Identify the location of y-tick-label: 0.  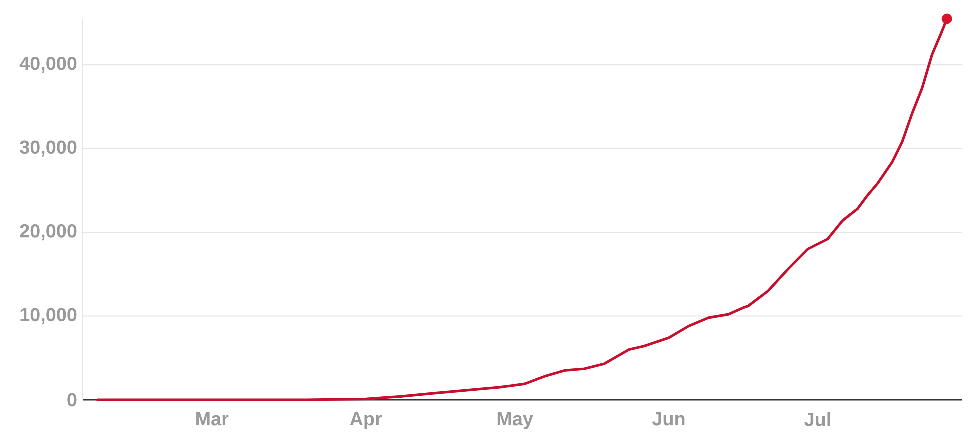
(72, 400).